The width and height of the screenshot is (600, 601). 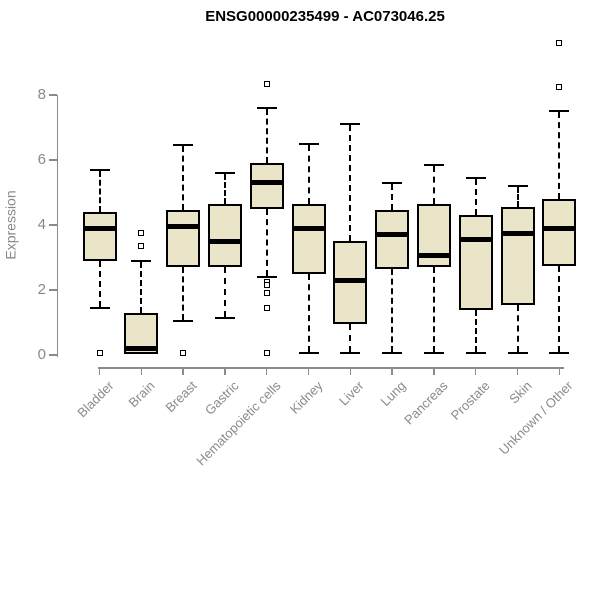 I want to click on outlier-point-breast, so click(x=183, y=353).